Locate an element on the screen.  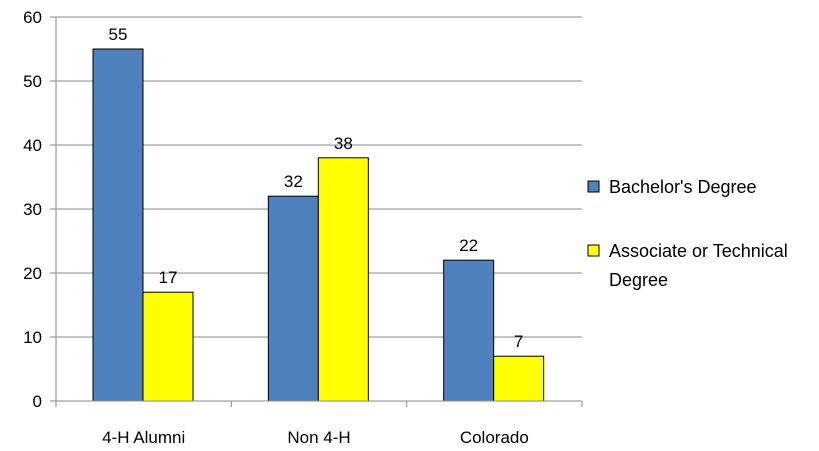
y-tick-label: 10 is located at coordinates (32, 337).